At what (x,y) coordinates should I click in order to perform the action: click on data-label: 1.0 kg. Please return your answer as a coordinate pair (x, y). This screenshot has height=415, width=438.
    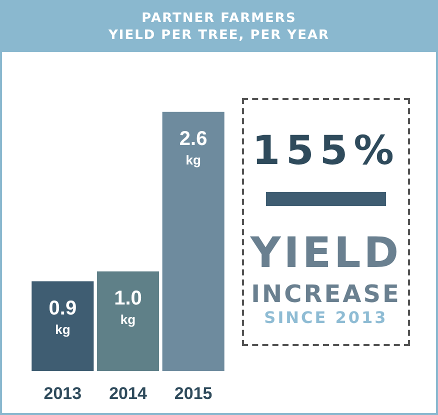
    Looking at the image, I should click on (128, 307).